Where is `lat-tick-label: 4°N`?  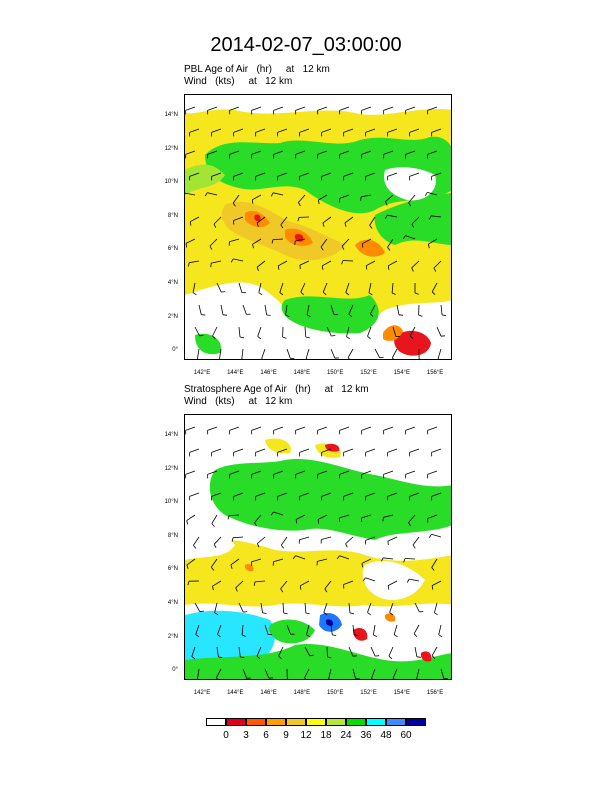 lat-tick-label: 4°N is located at coordinates (172, 603).